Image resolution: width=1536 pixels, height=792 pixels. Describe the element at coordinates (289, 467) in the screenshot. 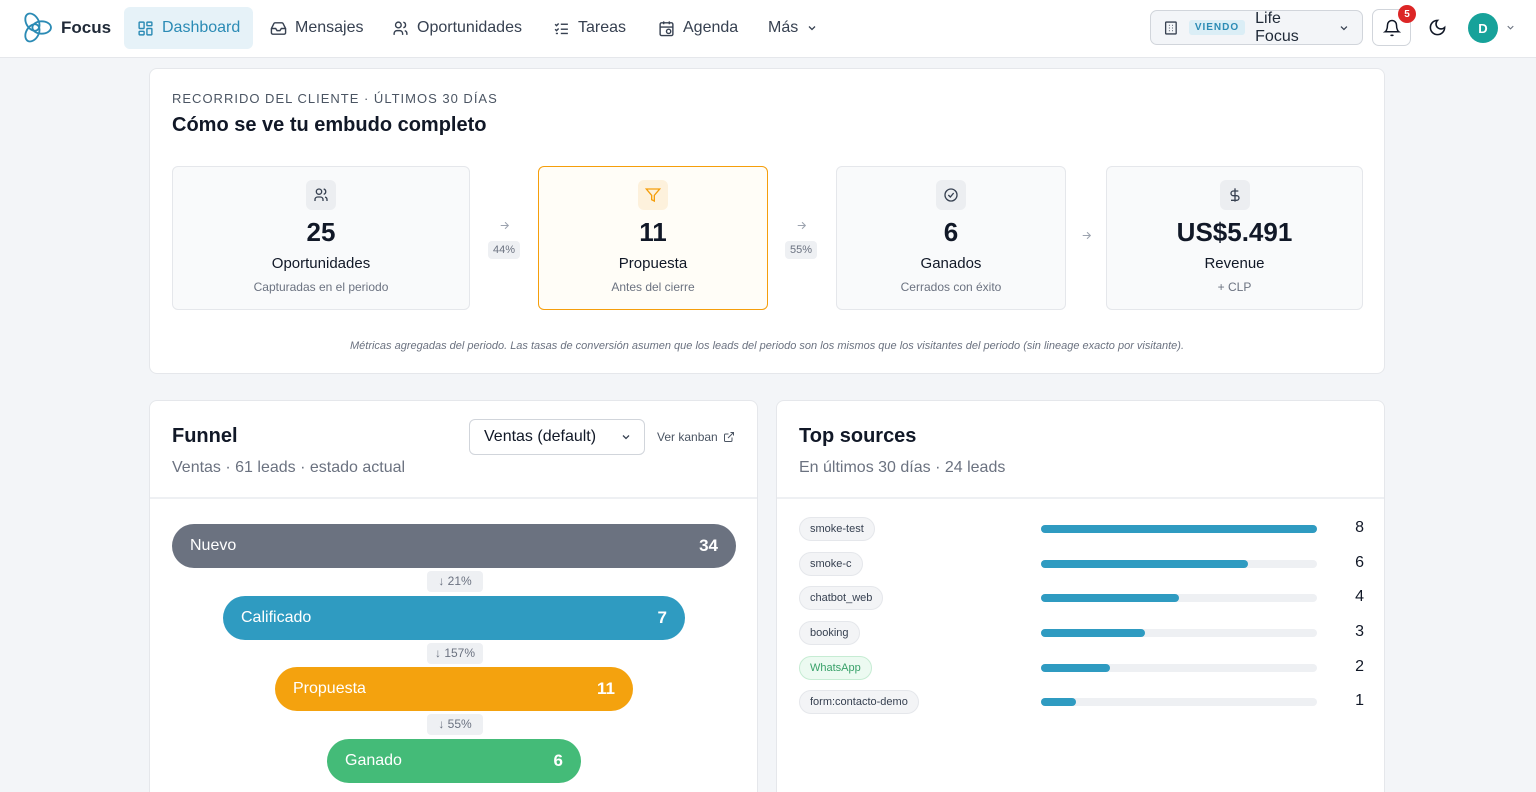

I see `funnel-subtitle: Ventas · 61 leads · estado actual` at that location.